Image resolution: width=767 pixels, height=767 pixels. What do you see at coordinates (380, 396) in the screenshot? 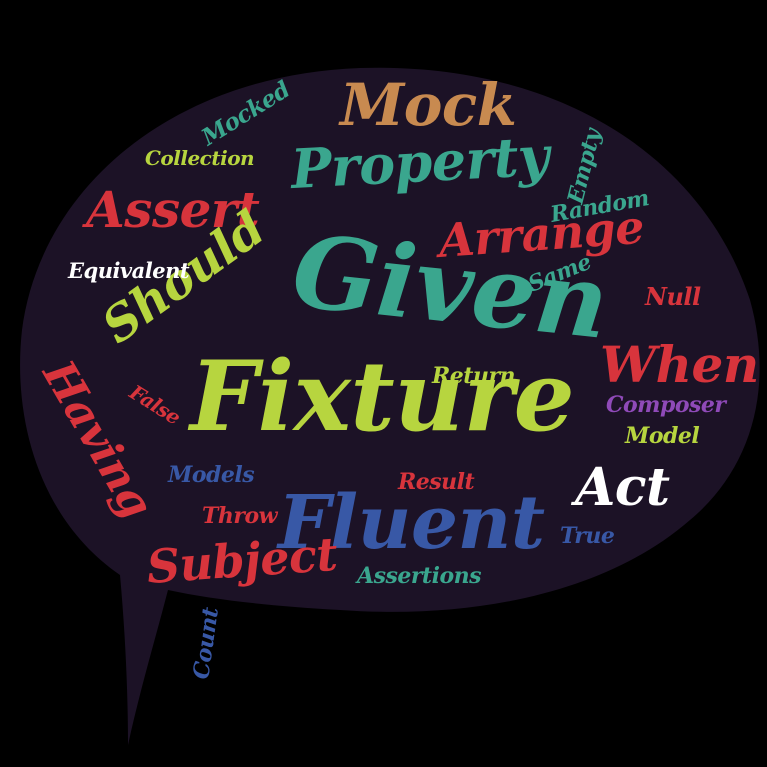
I see `word-fixture: Fixture` at bounding box center [380, 396].